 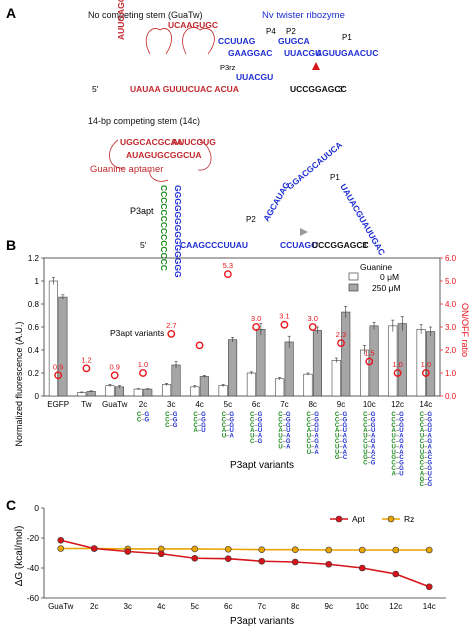 I want to click on c-x-tick-label: 9c, so click(x=329, y=606).